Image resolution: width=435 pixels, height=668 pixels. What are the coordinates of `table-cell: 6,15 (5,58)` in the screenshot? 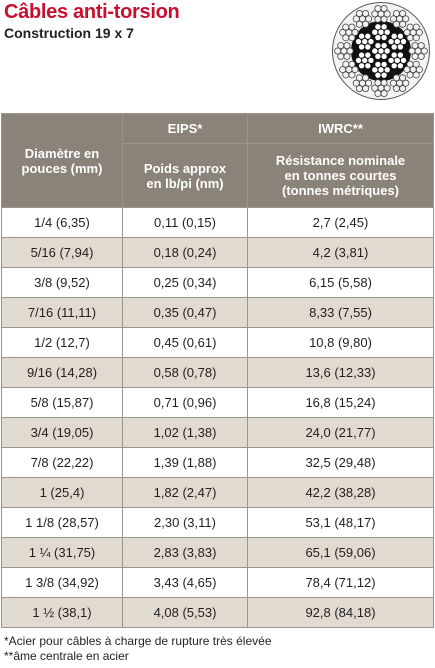 It's located at (340, 282).